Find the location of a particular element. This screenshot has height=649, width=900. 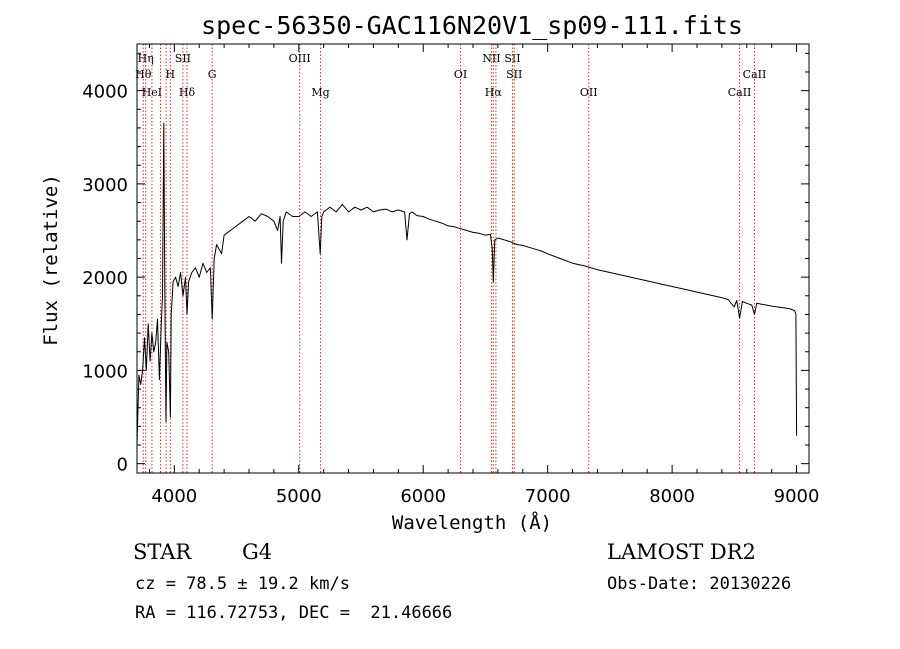

line-label-13: Hα is located at coordinates (494, 92).